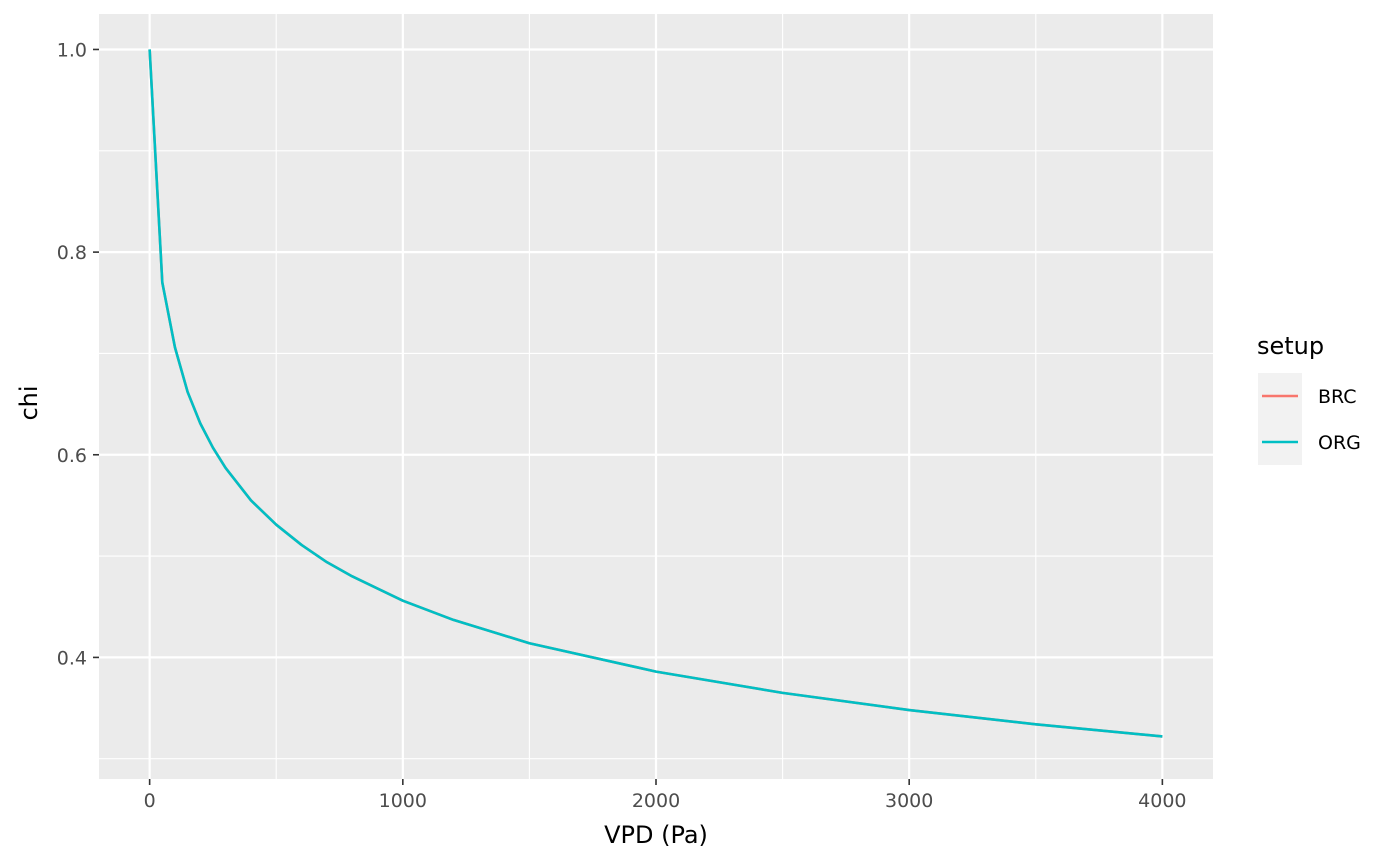 Image resolution: width=1400 pixels, height=865 pixels. What do you see at coordinates (1290, 346) in the screenshot?
I see `legend-title: setup` at bounding box center [1290, 346].